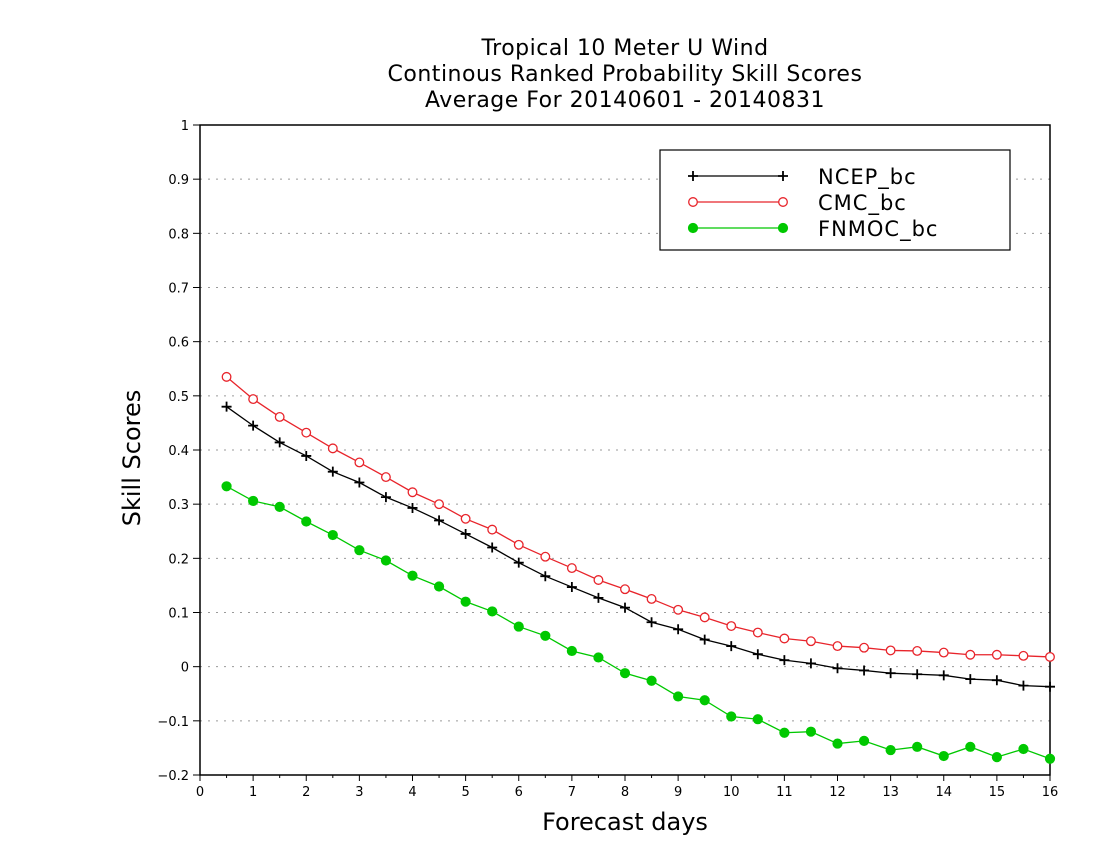 Image resolution: width=1100 pixels, height=850 pixels. I want to click on x-tick-label: 5, so click(465, 792).